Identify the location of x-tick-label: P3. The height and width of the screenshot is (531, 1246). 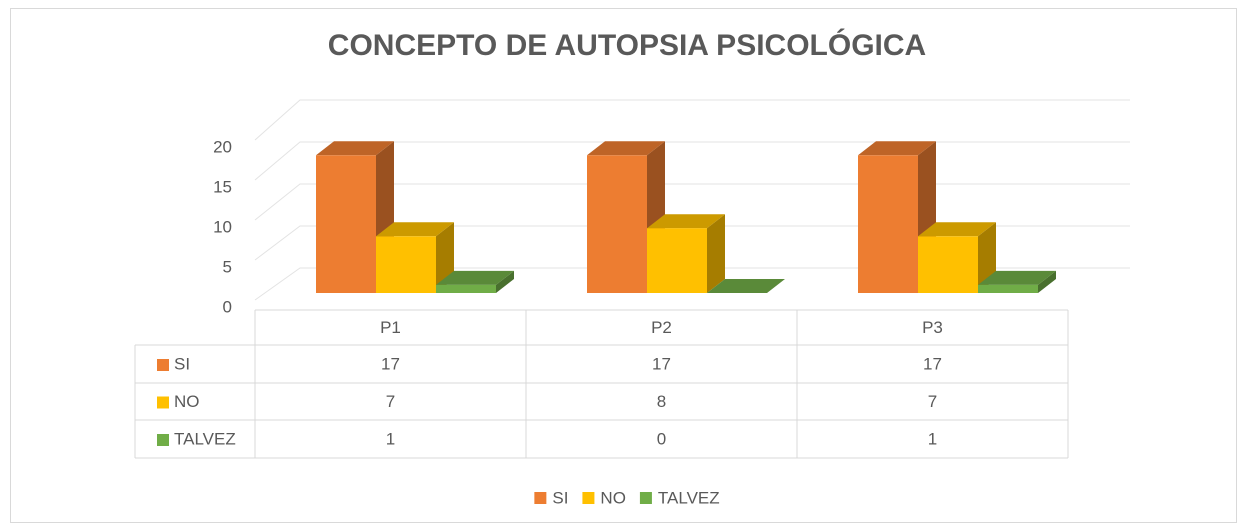
(932, 327).